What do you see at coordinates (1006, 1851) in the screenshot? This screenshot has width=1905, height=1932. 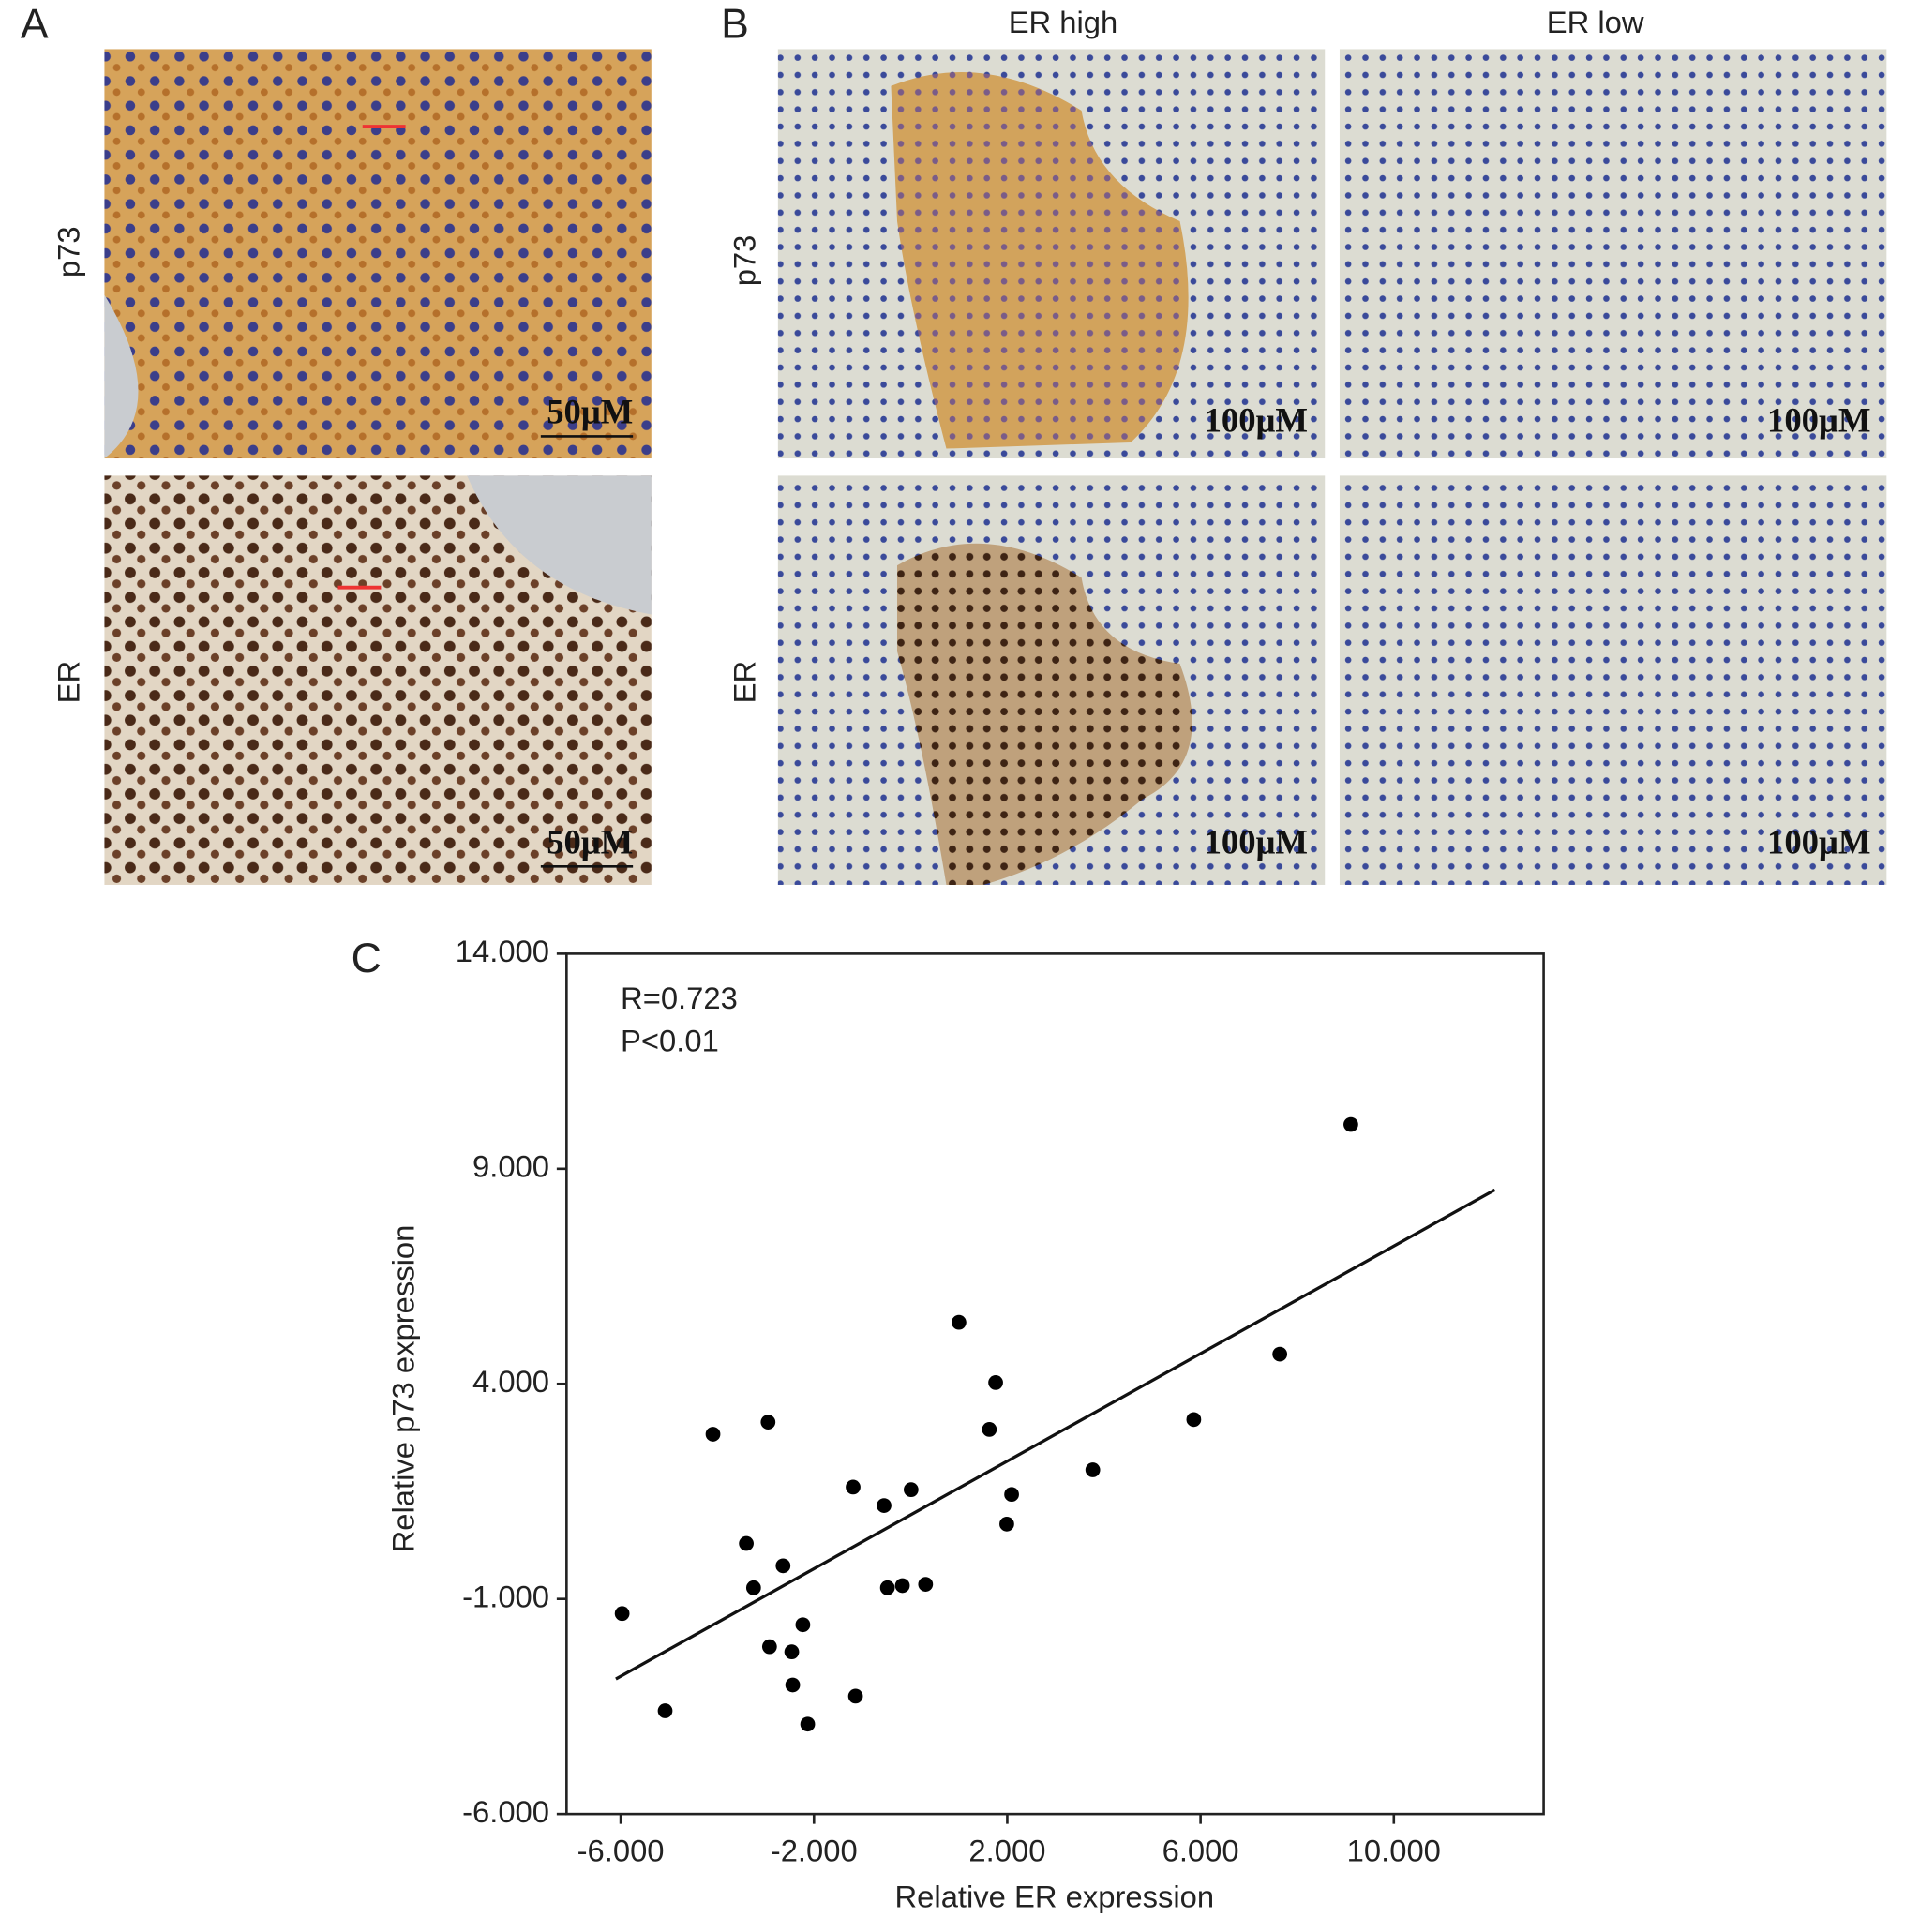 I see `x-tick-label: 2.000` at bounding box center [1006, 1851].